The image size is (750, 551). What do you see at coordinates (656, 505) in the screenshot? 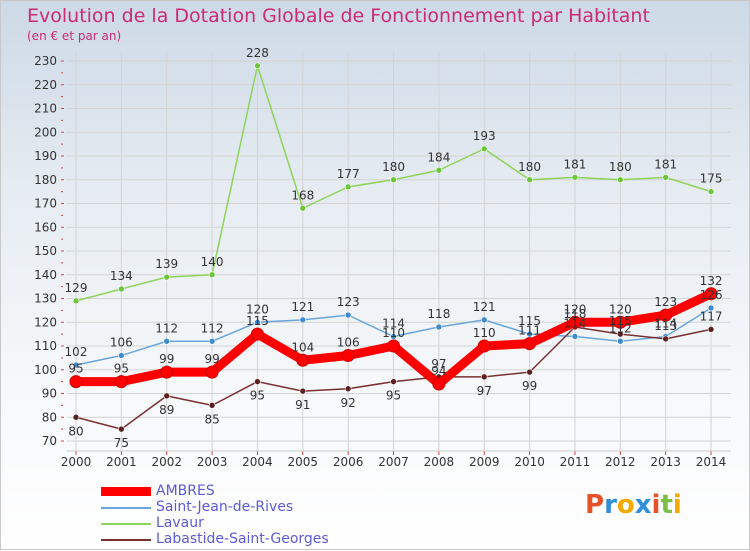
I see `logo-letter: i` at bounding box center [656, 505].